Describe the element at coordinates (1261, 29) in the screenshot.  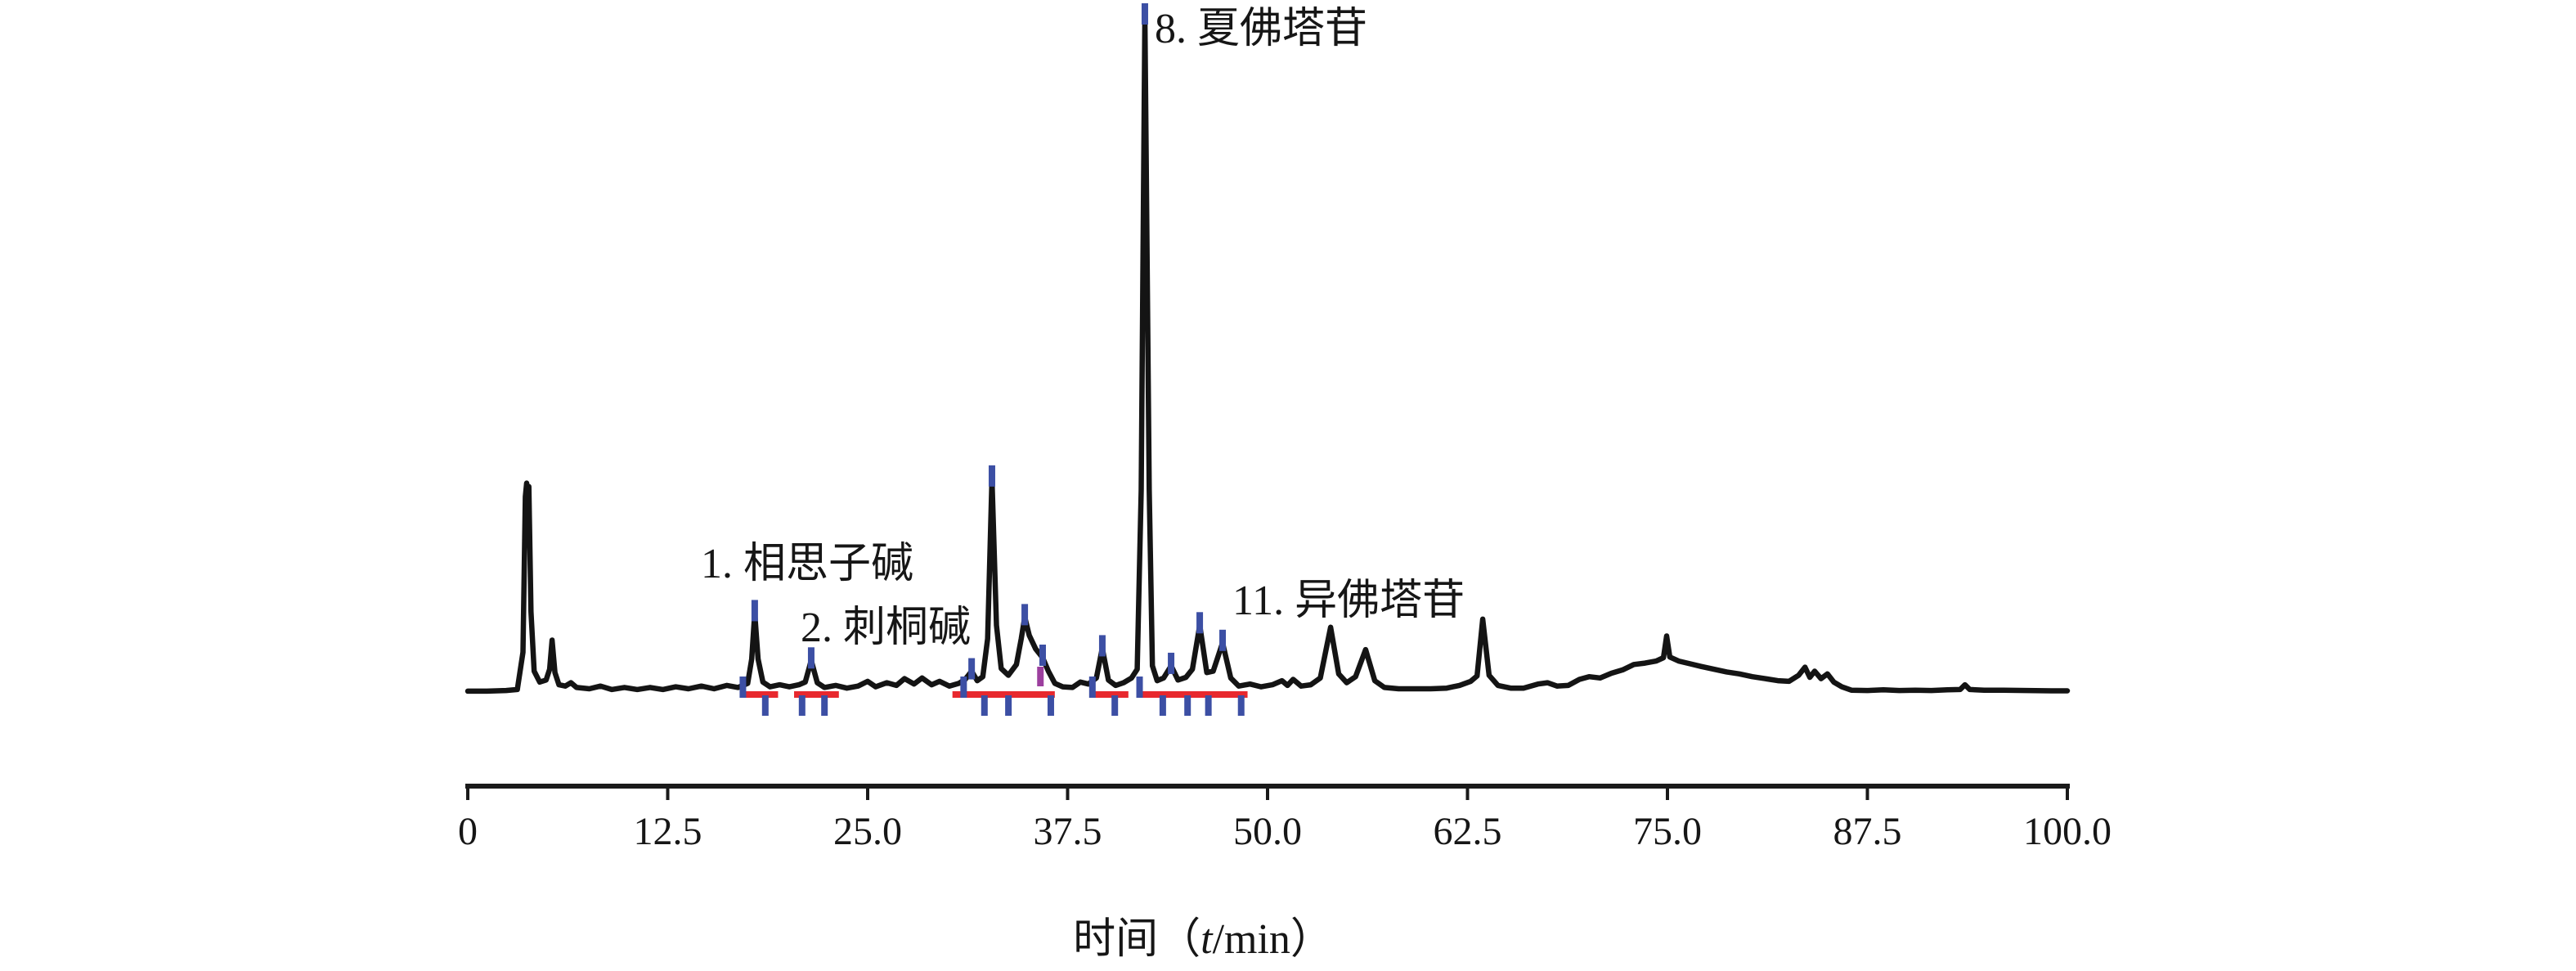
I see `peak-label: 8. 夏佛塔苷` at that location.